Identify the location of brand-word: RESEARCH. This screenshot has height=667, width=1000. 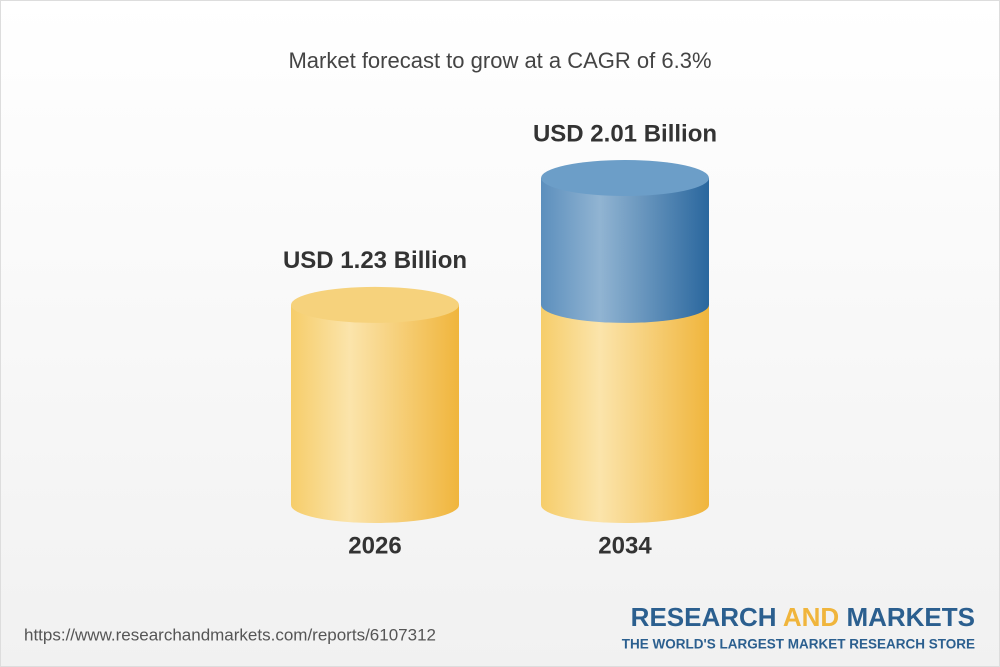
(704, 617).